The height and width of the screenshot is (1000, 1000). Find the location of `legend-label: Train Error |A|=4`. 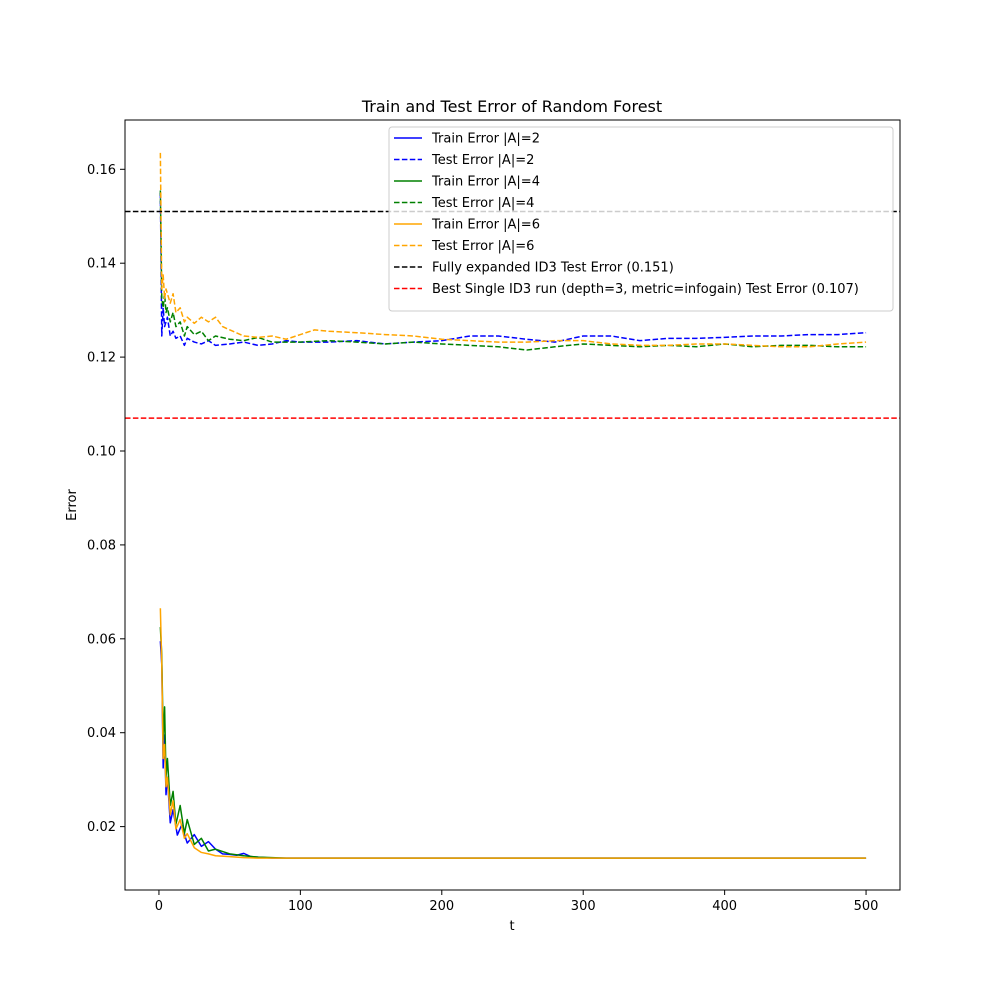

legend-label: Train Error |A|=4 is located at coordinates (485, 182).